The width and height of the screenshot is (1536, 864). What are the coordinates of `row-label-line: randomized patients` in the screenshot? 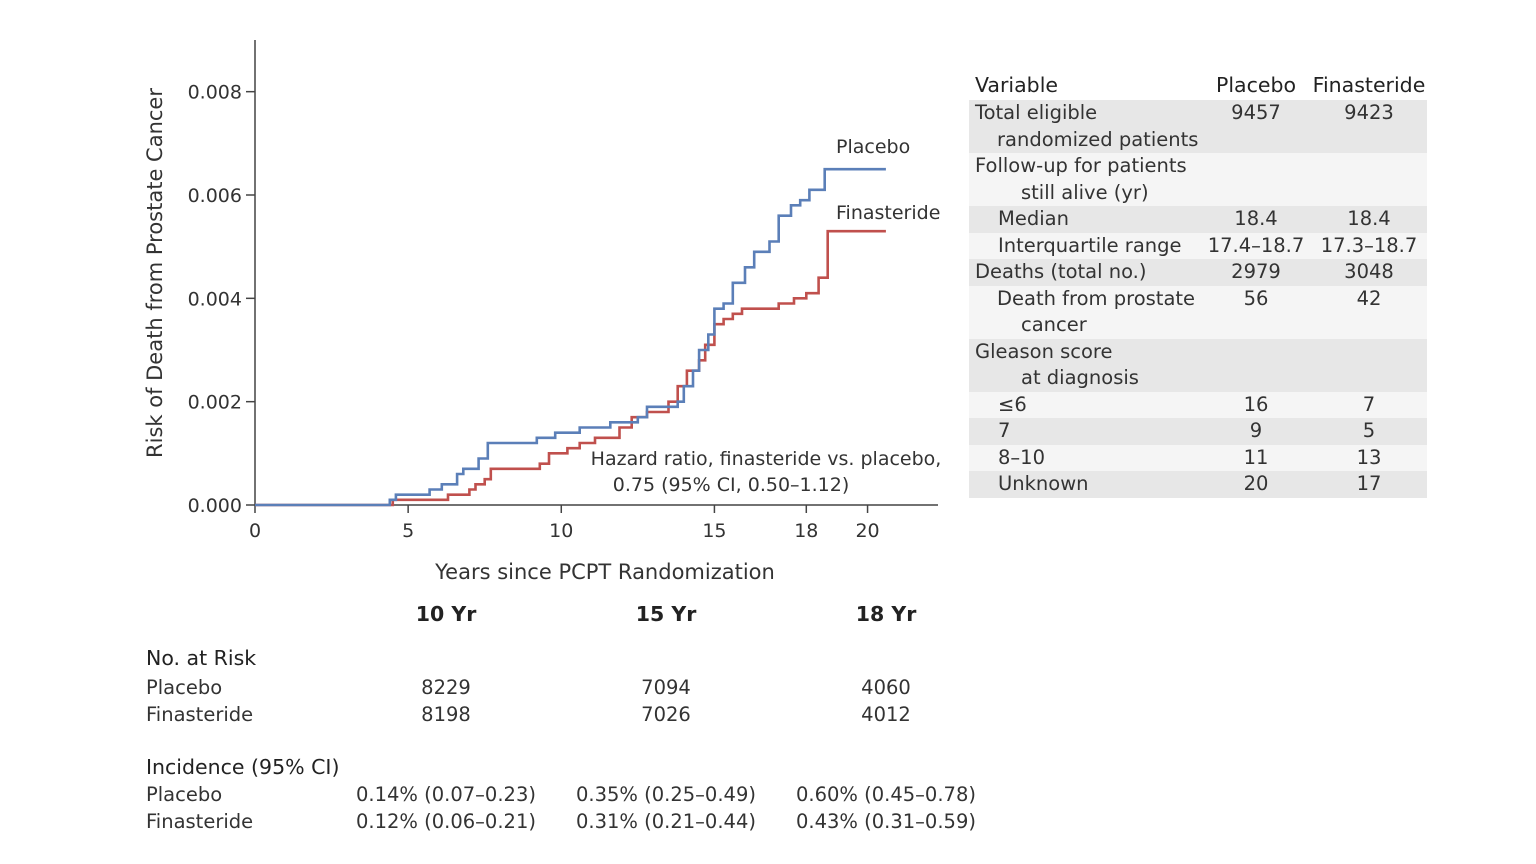 It's located at (1098, 139).